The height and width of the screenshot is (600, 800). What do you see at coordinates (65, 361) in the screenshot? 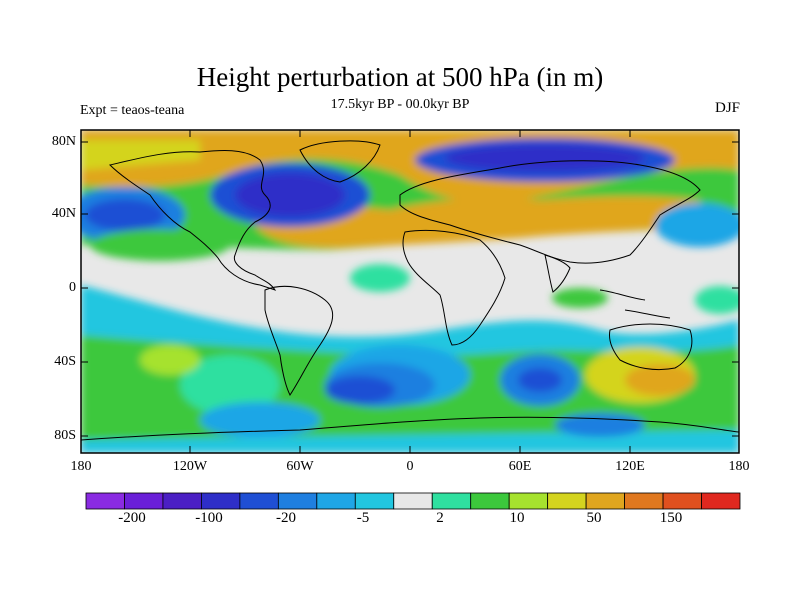
I see `lat-label-40s: 40S` at bounding box center [65, 361].